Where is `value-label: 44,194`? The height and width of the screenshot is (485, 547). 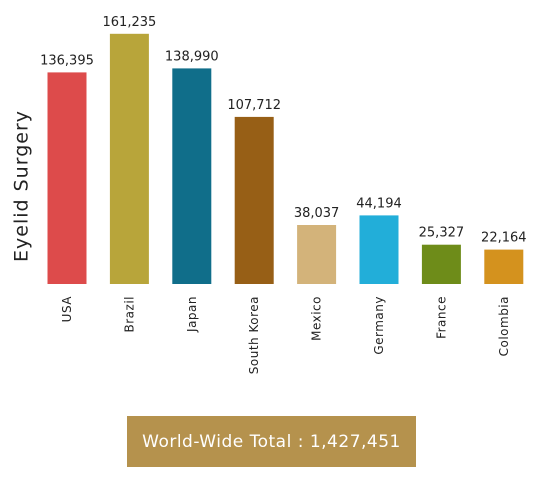 value-label: 44,194 is located at coordinates (379, 203).